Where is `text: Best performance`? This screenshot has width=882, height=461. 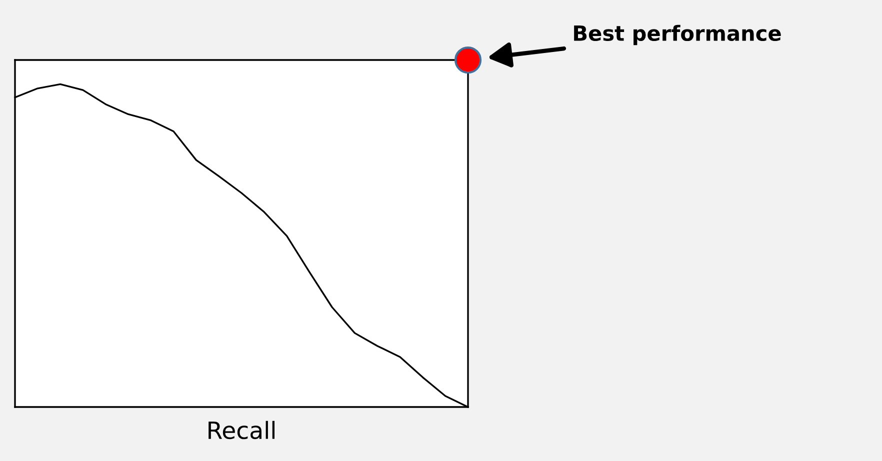 text: Best performance is located at coordinates (677, 35).